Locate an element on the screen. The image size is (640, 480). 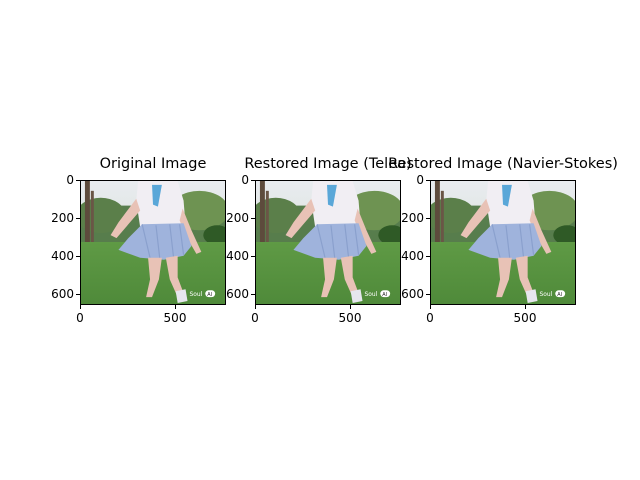
panel-title: Original Image is located at coordinates (153, 164).